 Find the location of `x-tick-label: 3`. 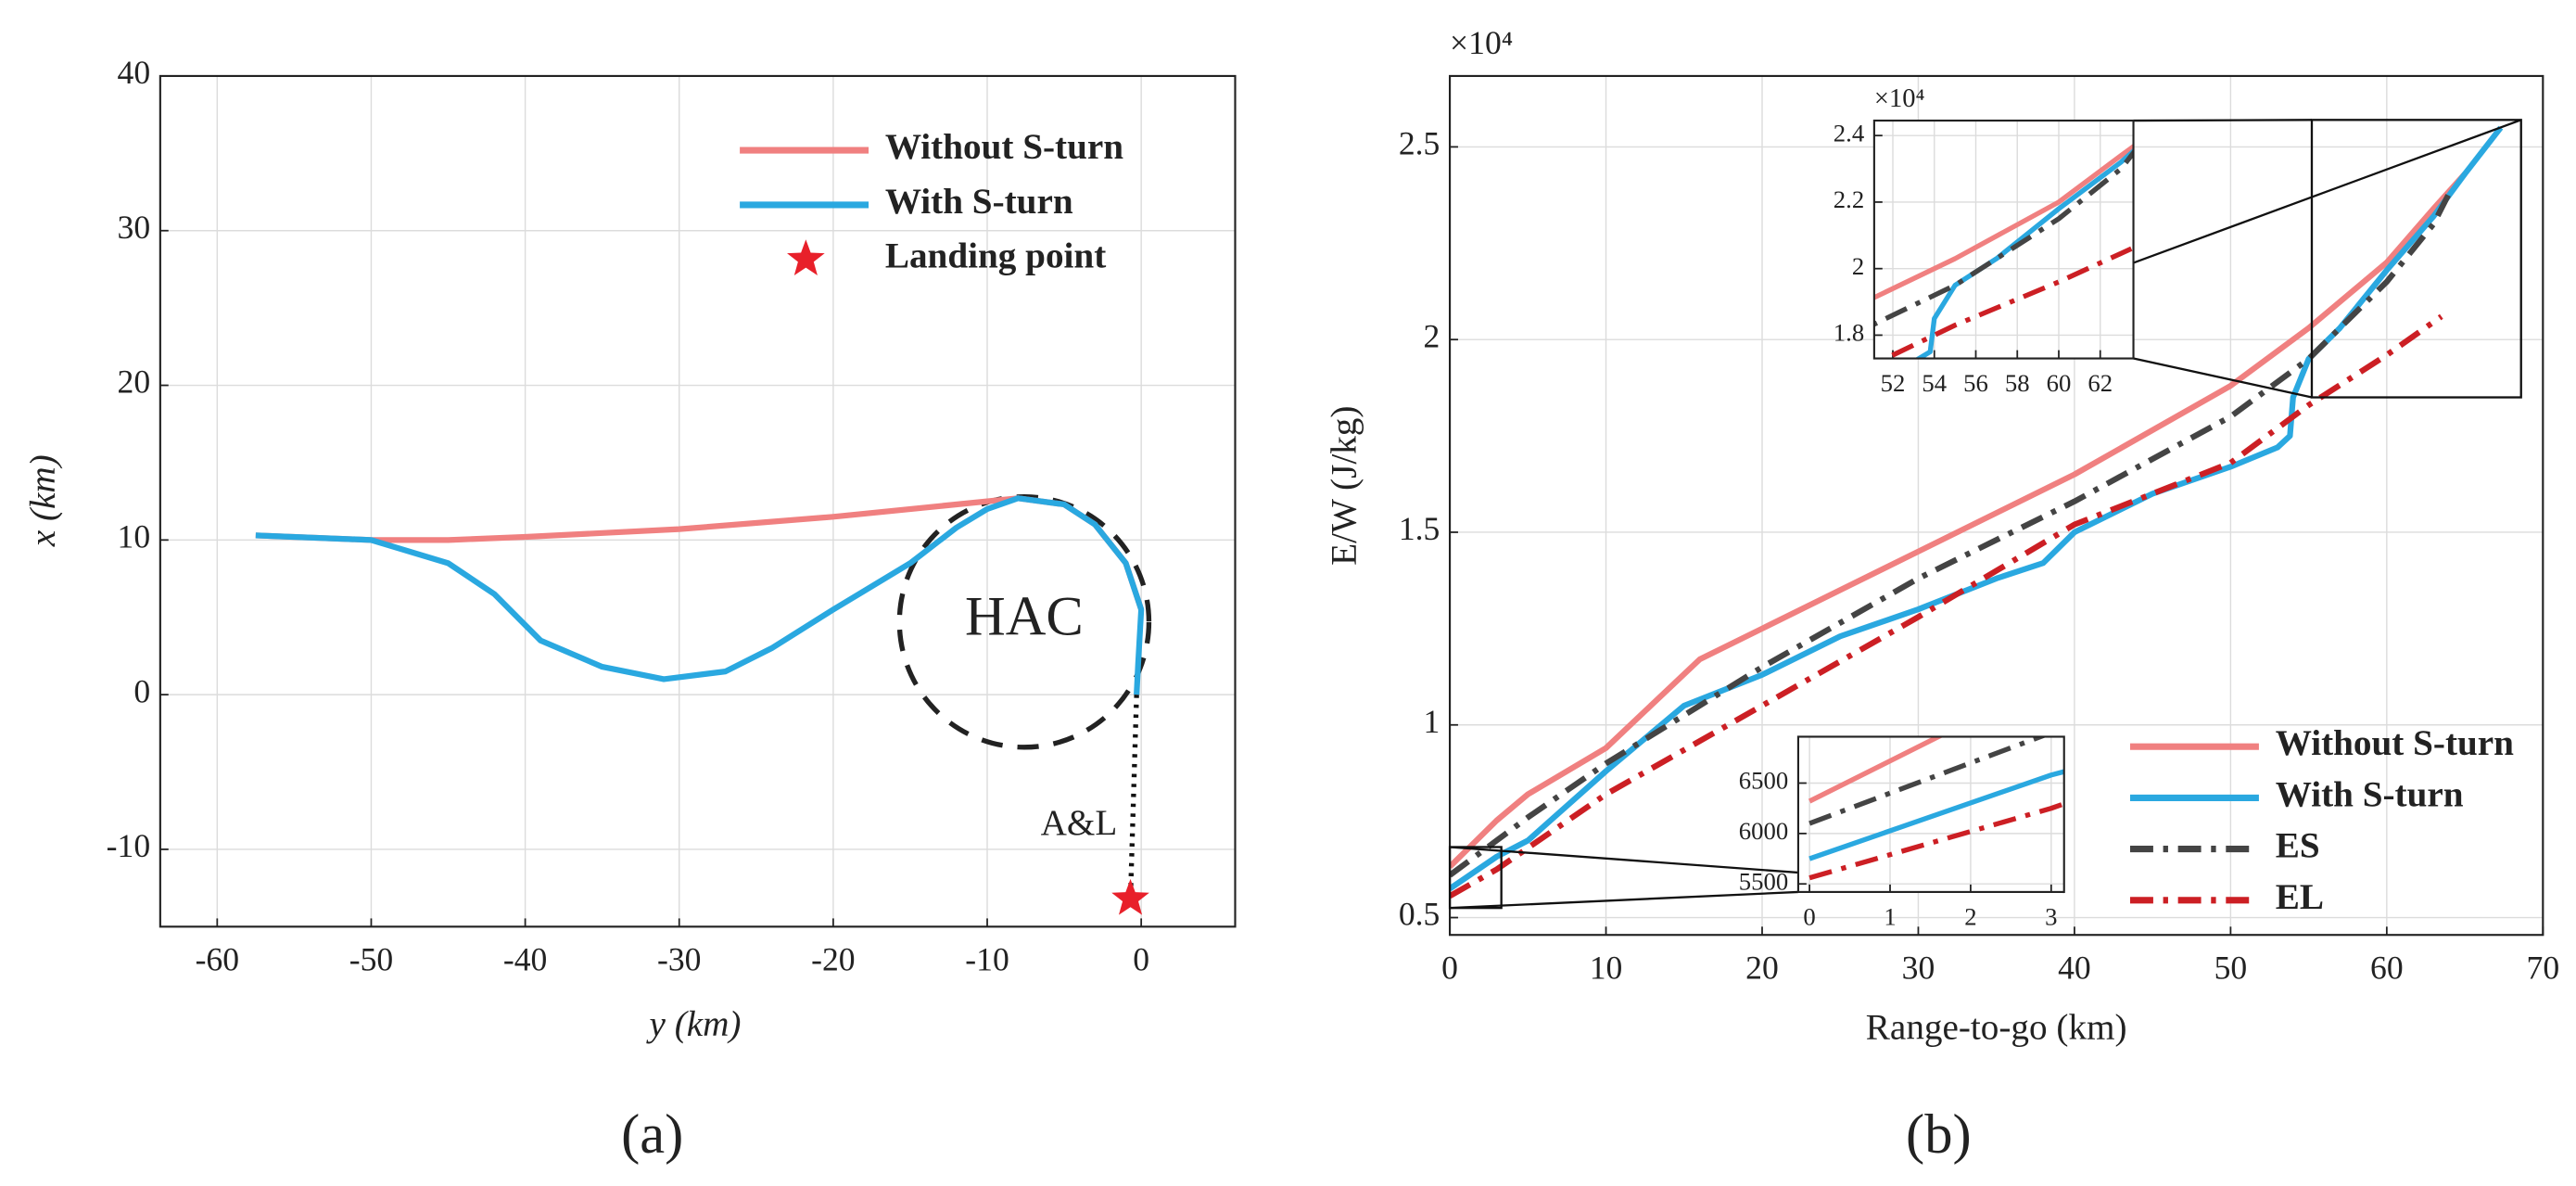

x-tick-label: 3 is located at coordinates (2051, 916).